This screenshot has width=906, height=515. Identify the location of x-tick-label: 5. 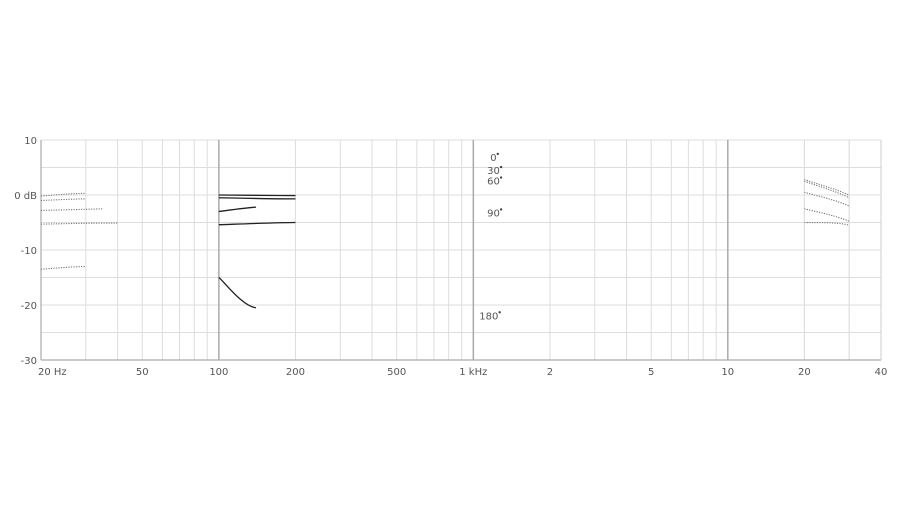
(651, 372).